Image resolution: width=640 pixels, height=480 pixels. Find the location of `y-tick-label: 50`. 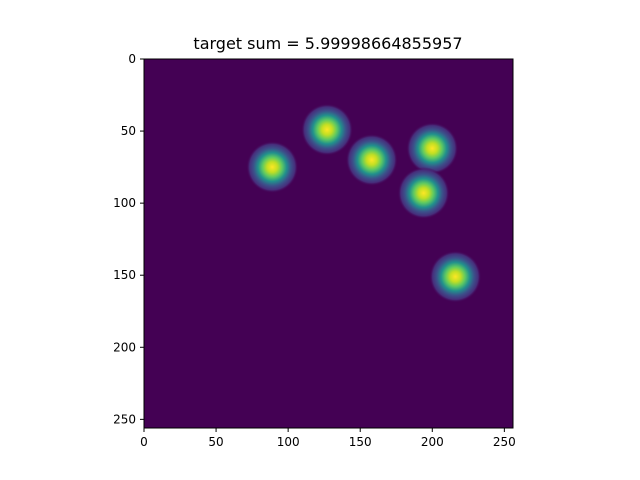

y-tick-label: 50 is located at coordinates (128, 131).